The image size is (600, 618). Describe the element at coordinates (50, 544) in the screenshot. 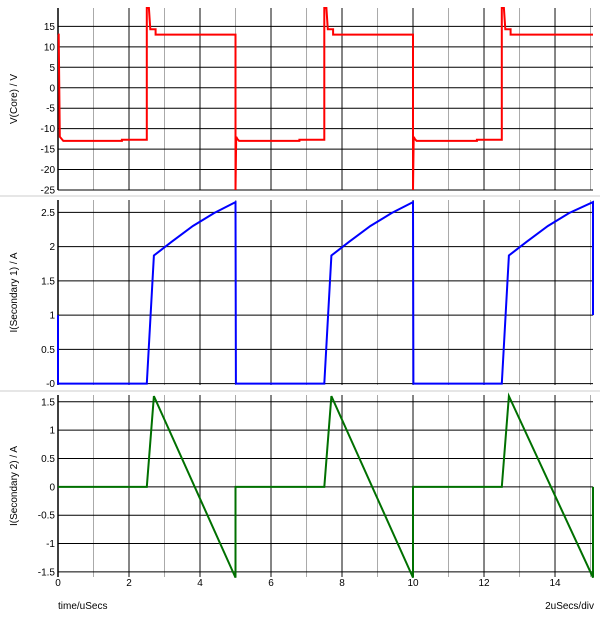

I see `y-tick-label: -1` at that location.